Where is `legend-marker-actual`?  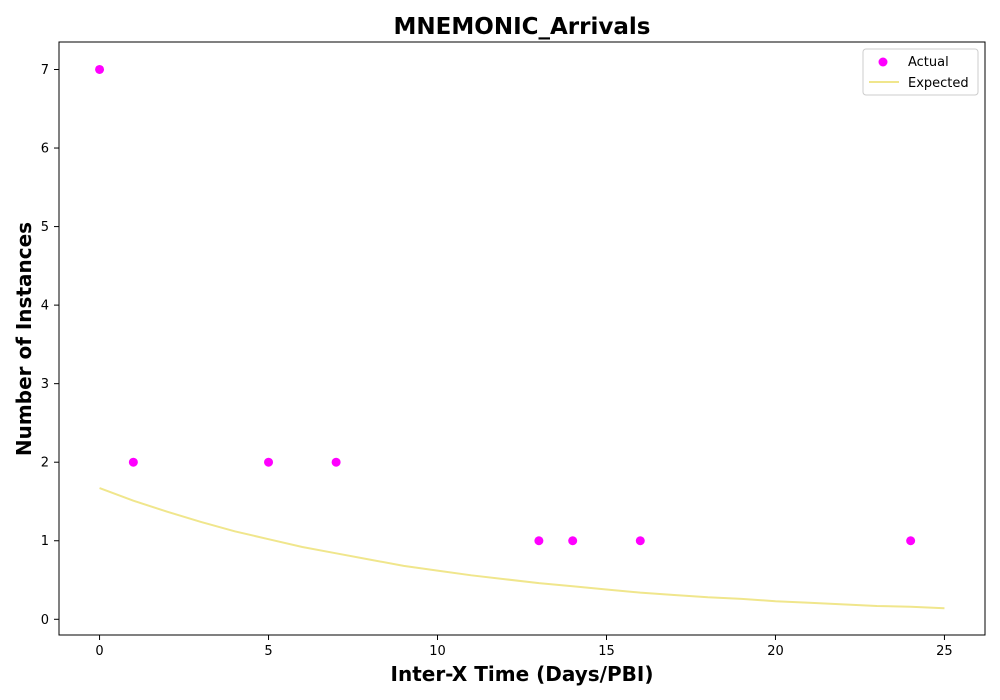 legend-marker-actual is located at coordinates (883, 62).